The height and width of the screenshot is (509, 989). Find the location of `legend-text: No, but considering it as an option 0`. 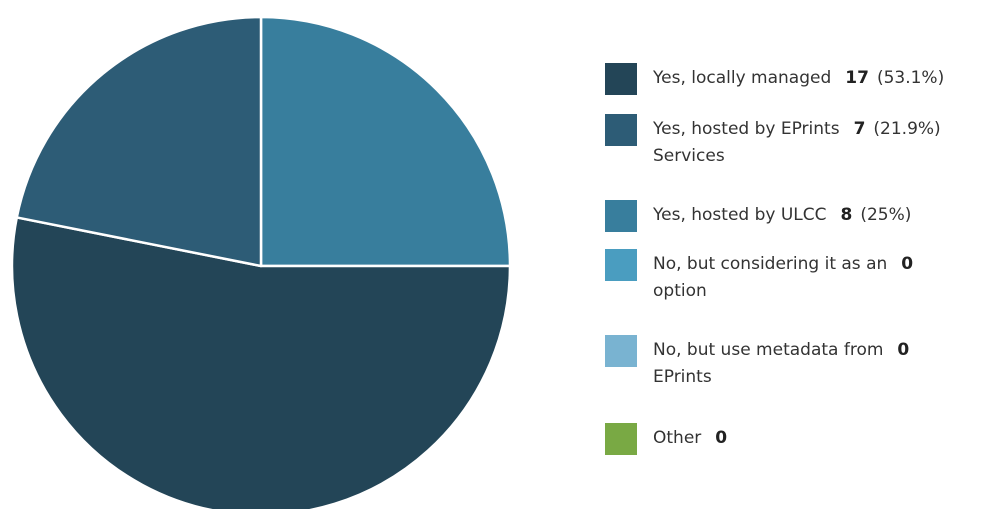

legend-text: No, but considering it as an option 0 is located at coordinates (783, 278).